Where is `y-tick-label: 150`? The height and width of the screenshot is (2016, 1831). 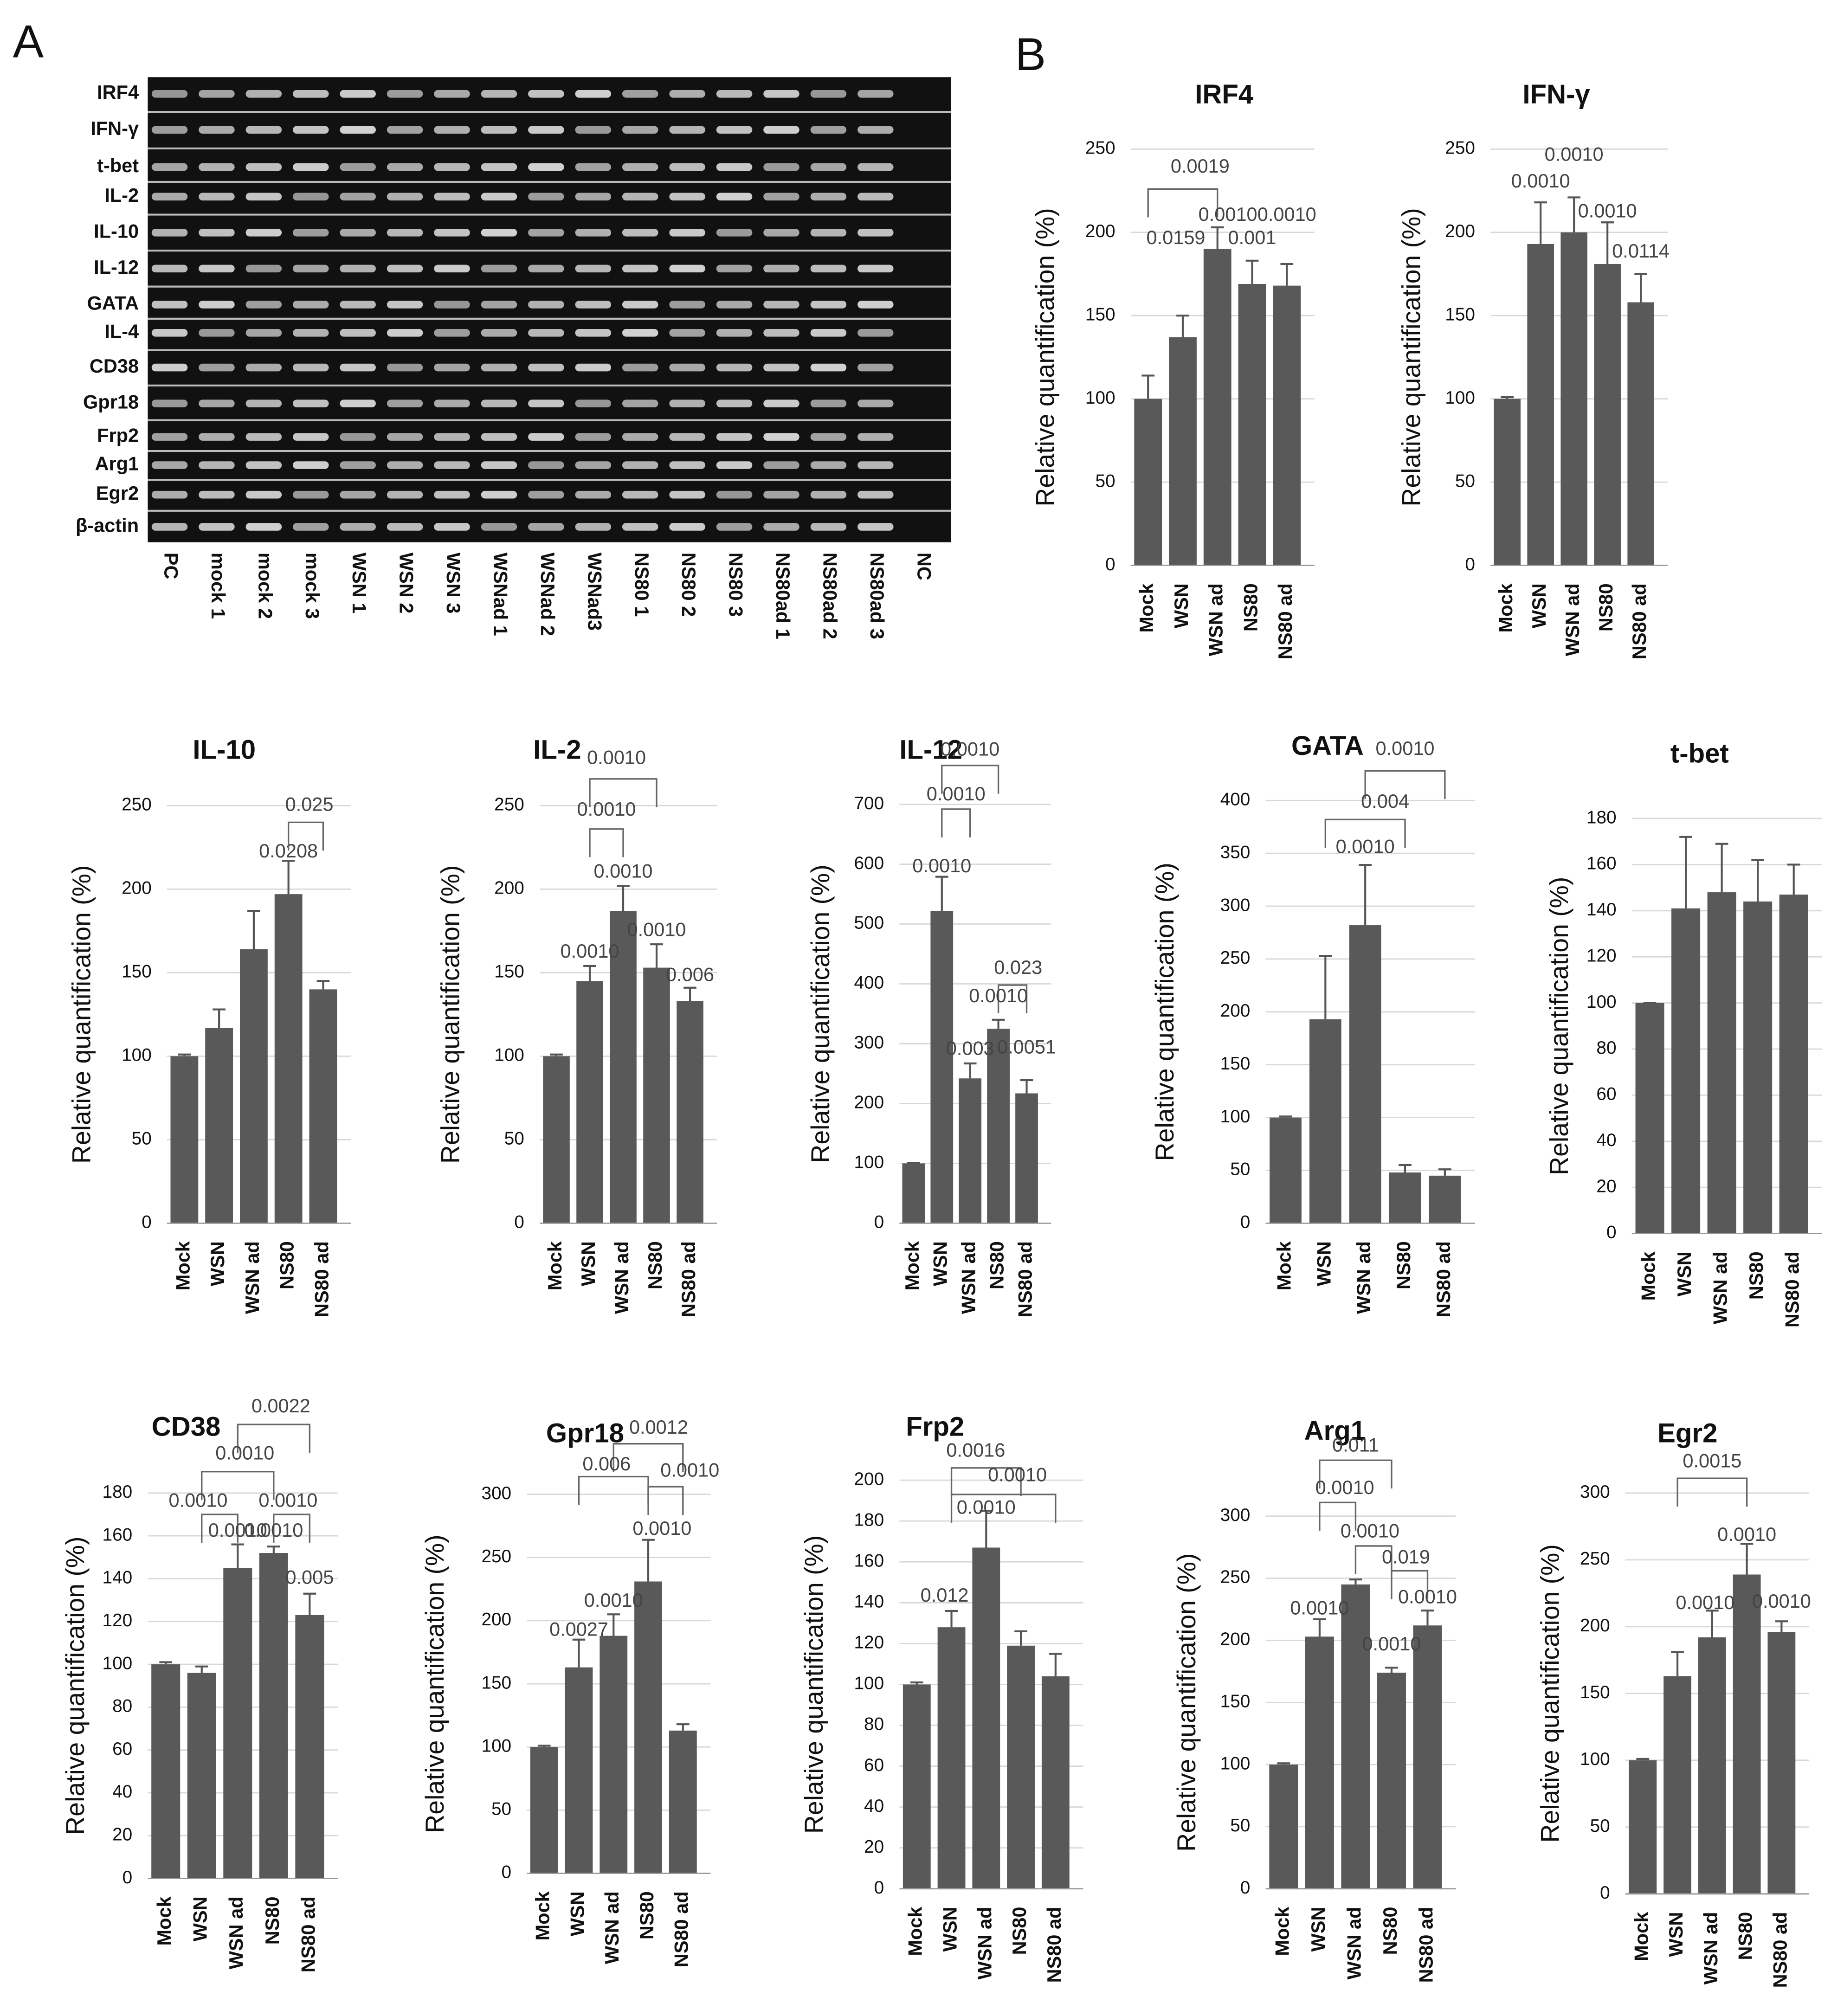
y-tick-label: 150 is located at coordinates (509, 972).